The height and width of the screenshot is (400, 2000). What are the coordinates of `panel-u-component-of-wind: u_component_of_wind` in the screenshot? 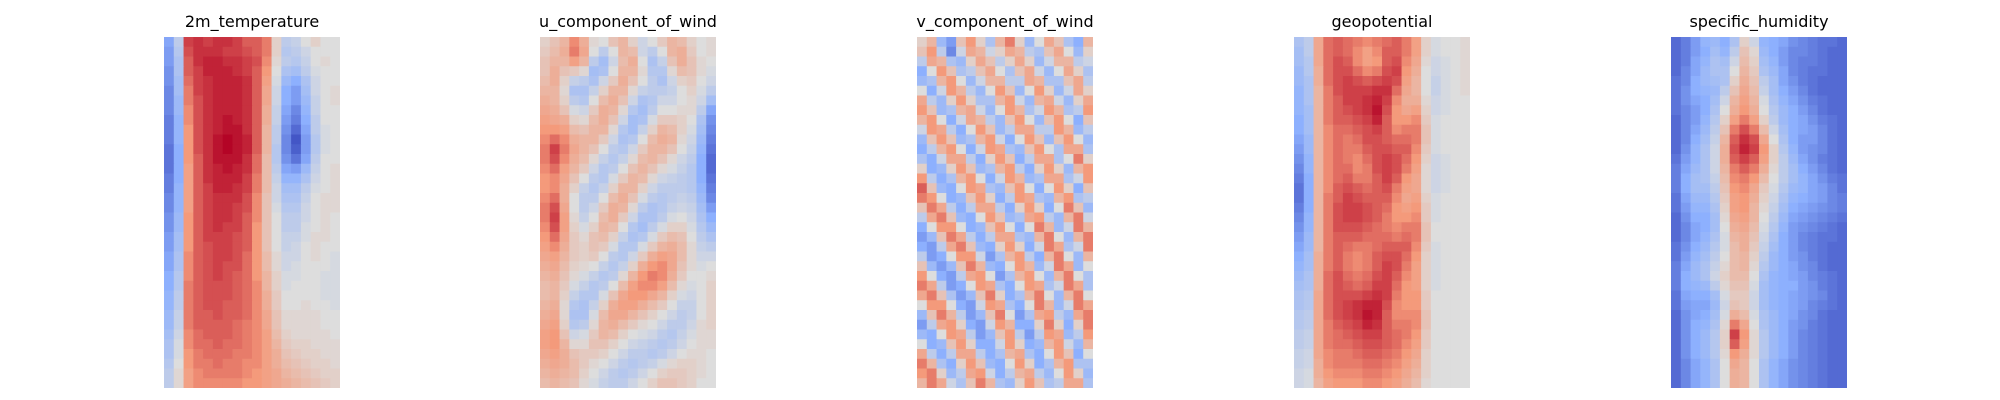 It's located at (628, 200).